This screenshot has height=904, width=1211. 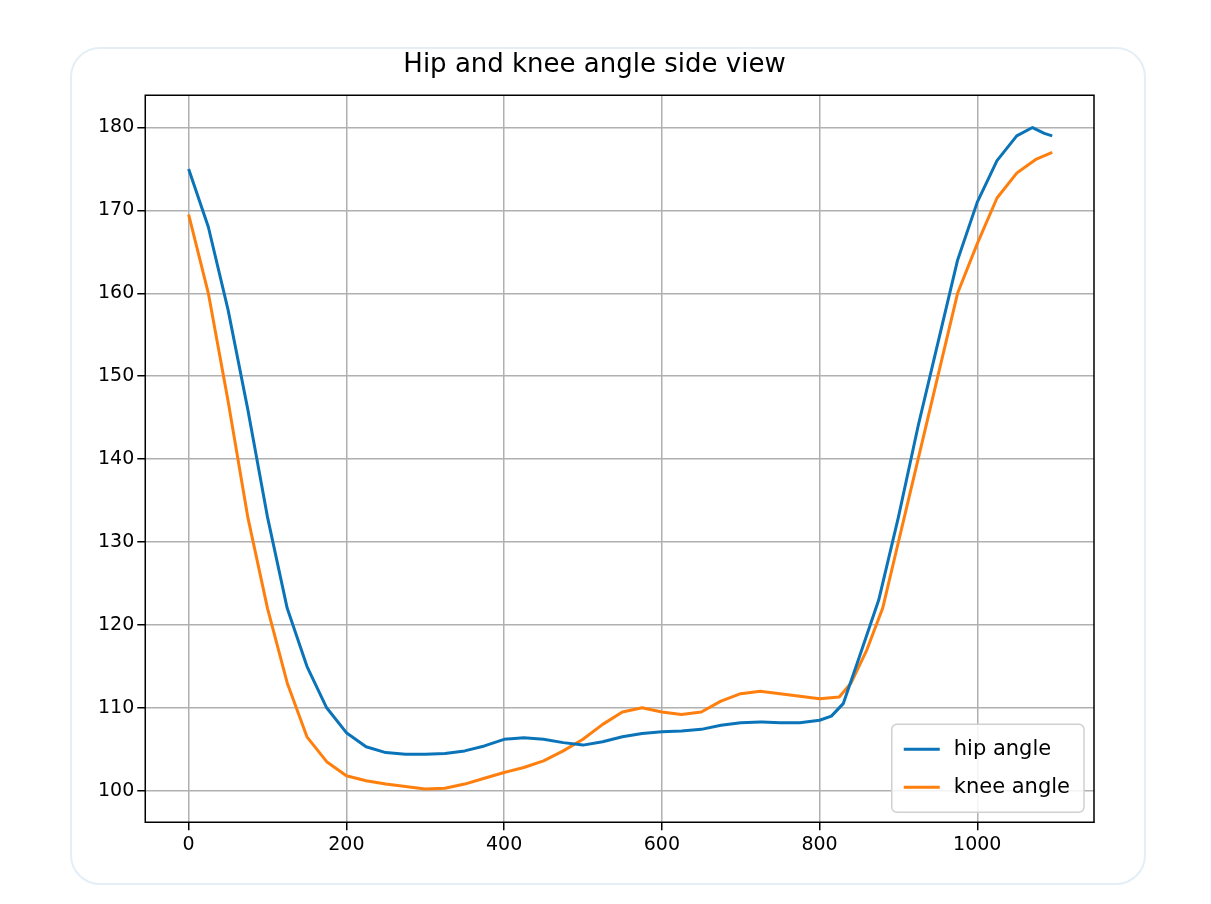 I want to click on chart-title: Hip and knee angle side view, so click(x=594, y=63).